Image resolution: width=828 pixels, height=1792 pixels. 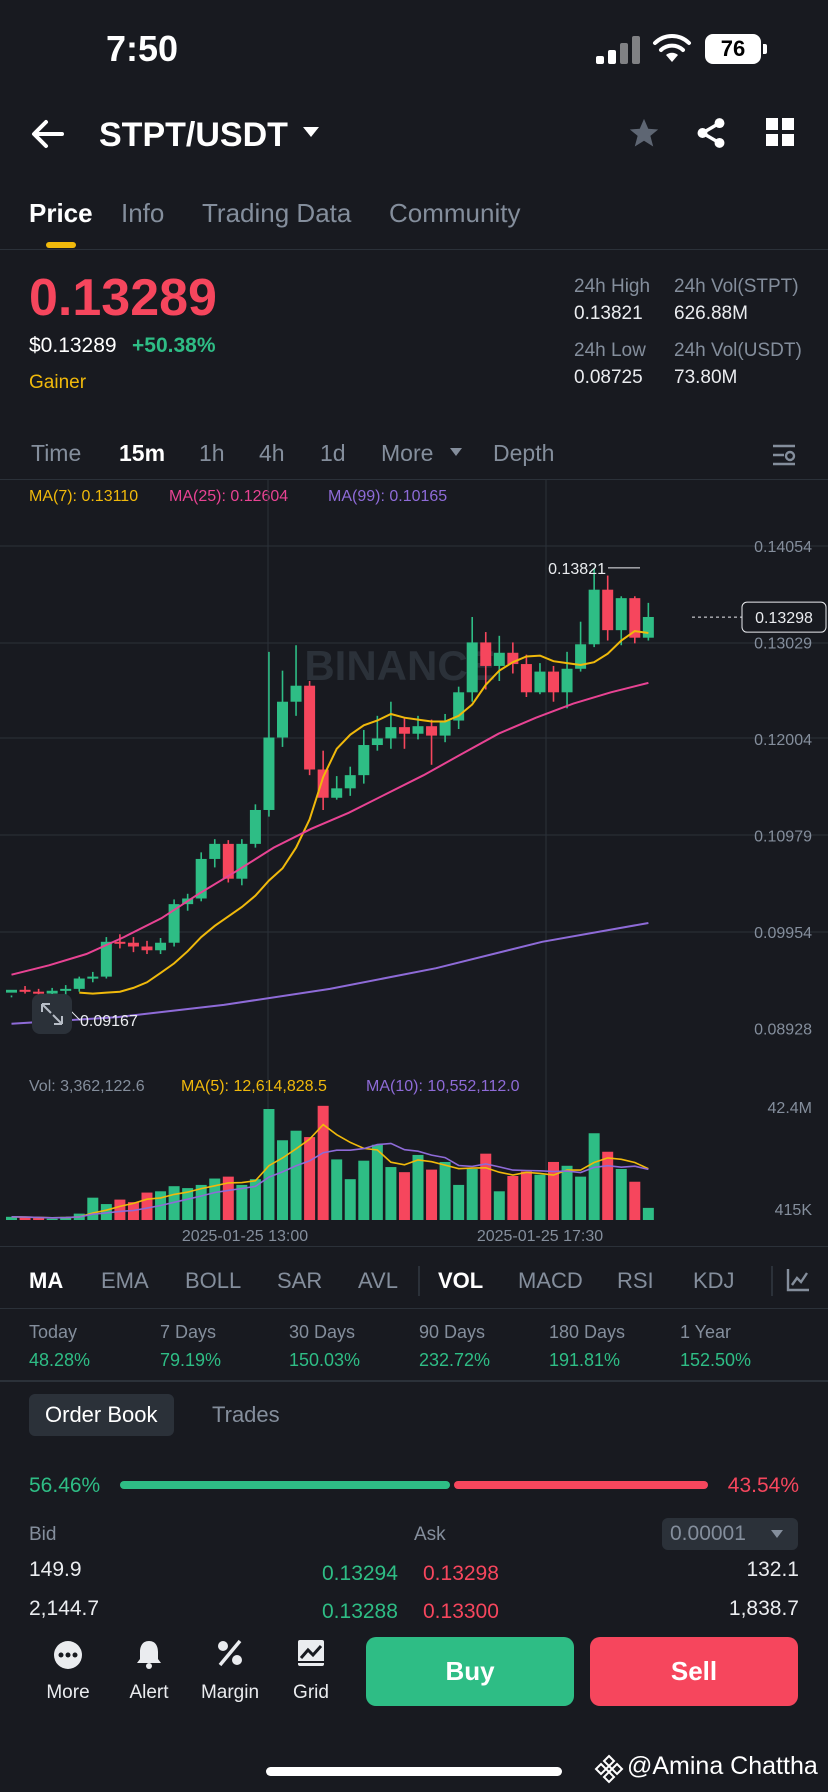 I want to click on favorite-star-icon, so click(x=644, y=133).